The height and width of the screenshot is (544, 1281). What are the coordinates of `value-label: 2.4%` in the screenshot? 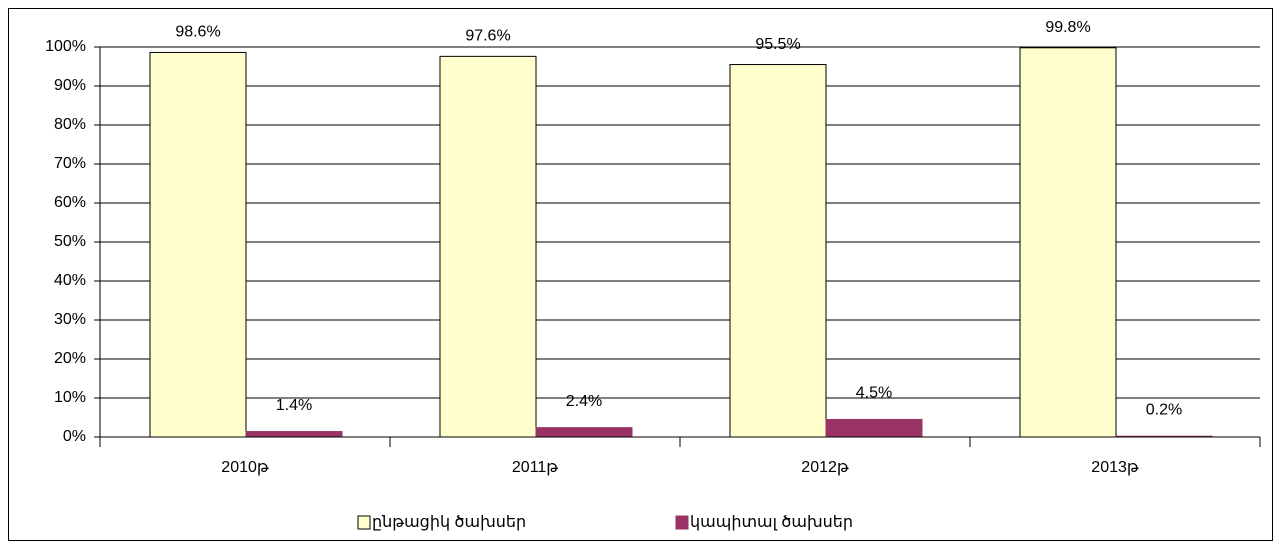 It's located at (584, 401).